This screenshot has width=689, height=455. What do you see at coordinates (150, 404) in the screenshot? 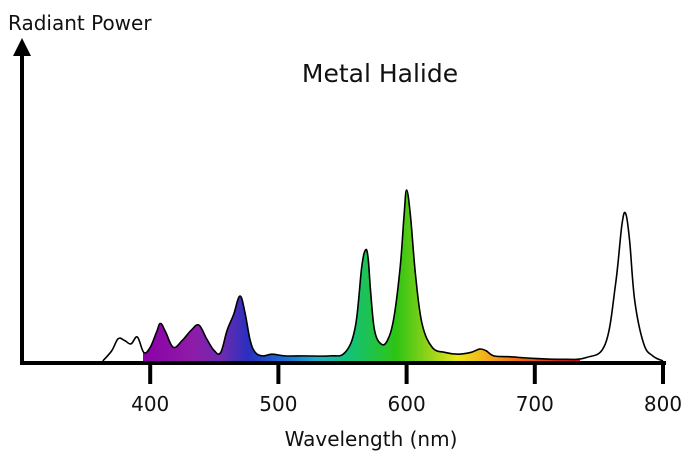
I see `x-tick-label: 400` at bounding box center [150, 404].